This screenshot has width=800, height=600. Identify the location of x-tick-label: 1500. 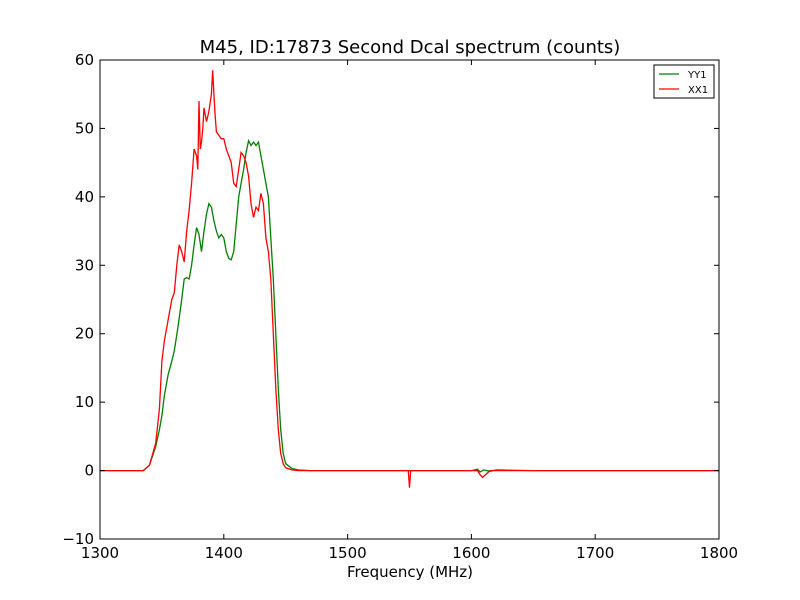
(348, 553).